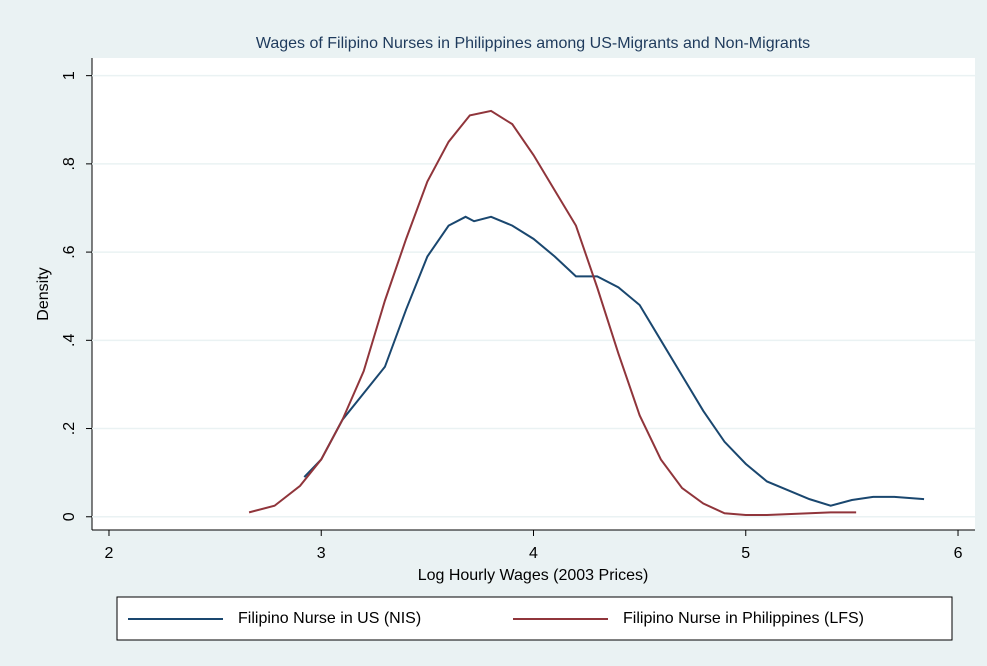 The height and width of the screenshot is (666, 987). I want to click on y-tick-label: .8, so click(69, 163).